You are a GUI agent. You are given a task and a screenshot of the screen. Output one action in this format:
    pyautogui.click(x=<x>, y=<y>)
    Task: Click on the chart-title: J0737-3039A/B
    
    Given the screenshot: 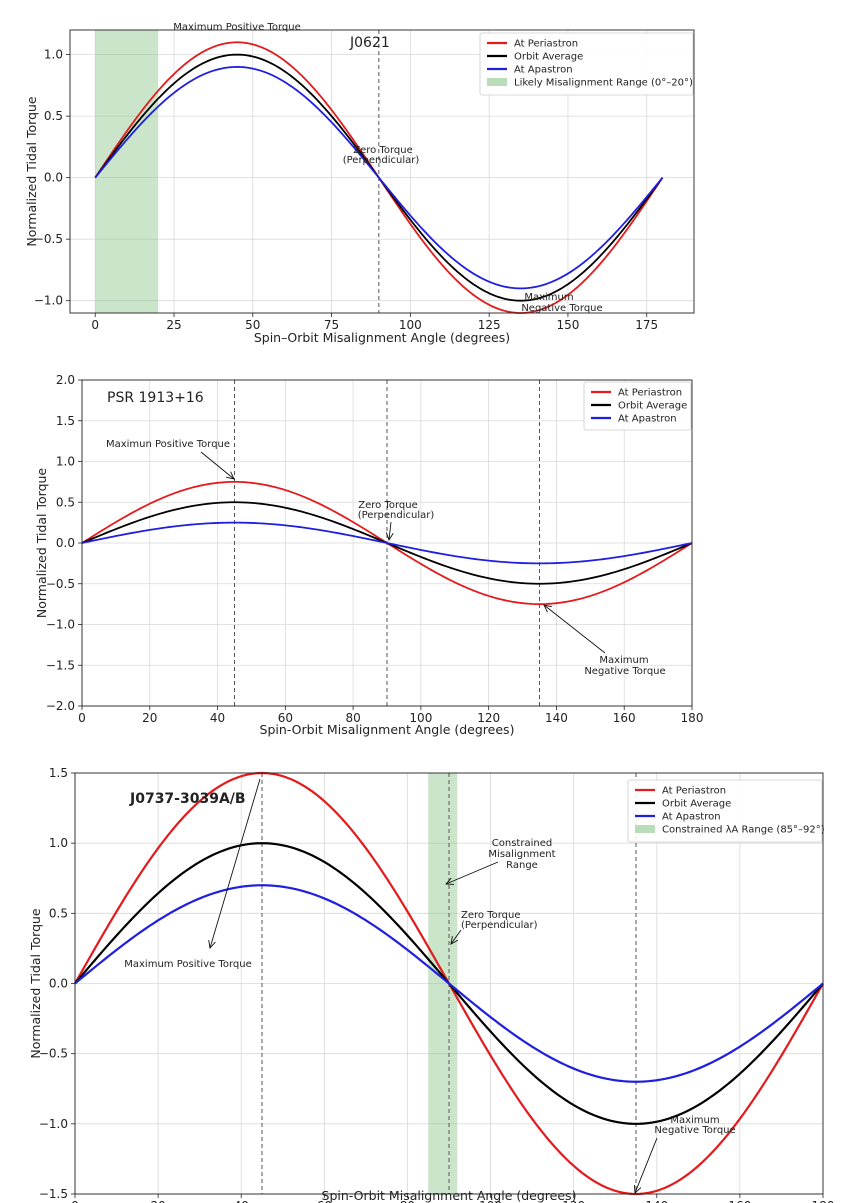 What is the action you would take?
    pyautogui.click(x=187, y=799)
    